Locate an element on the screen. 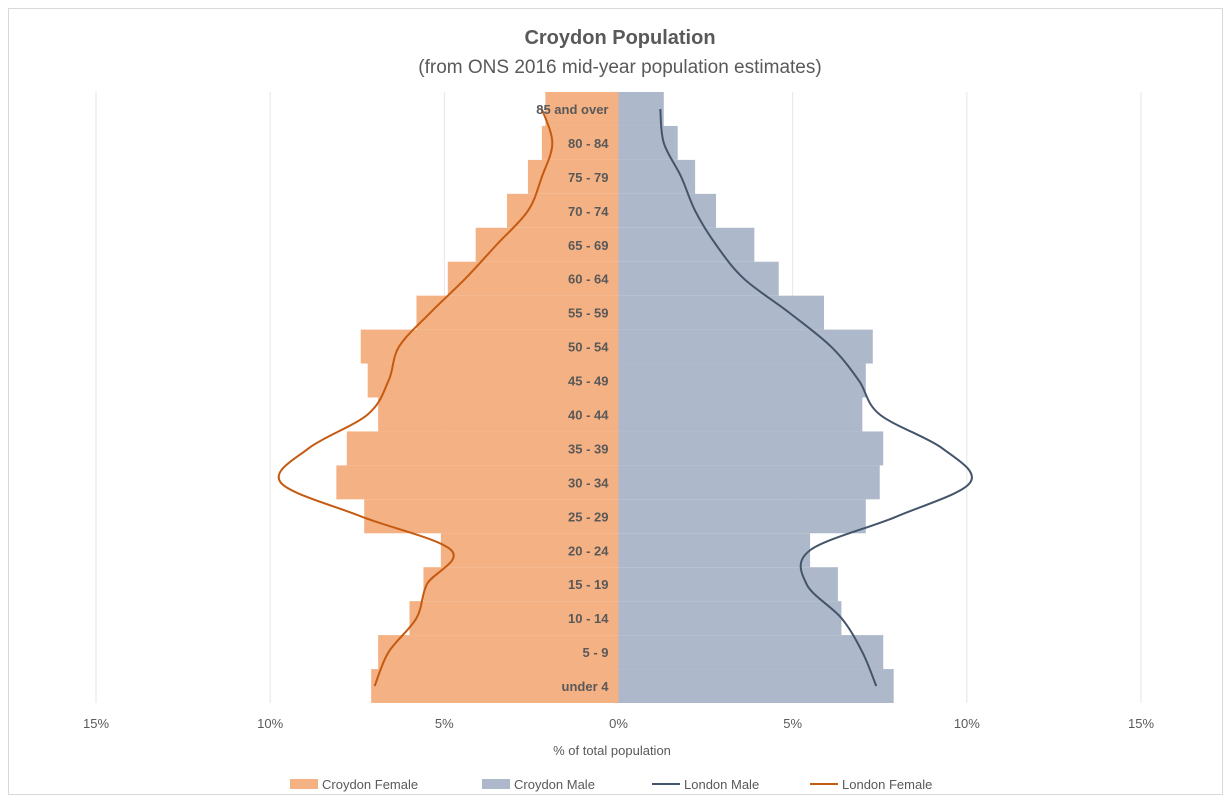  x-axis-title: % of total population is located at coordinates (612, 750).